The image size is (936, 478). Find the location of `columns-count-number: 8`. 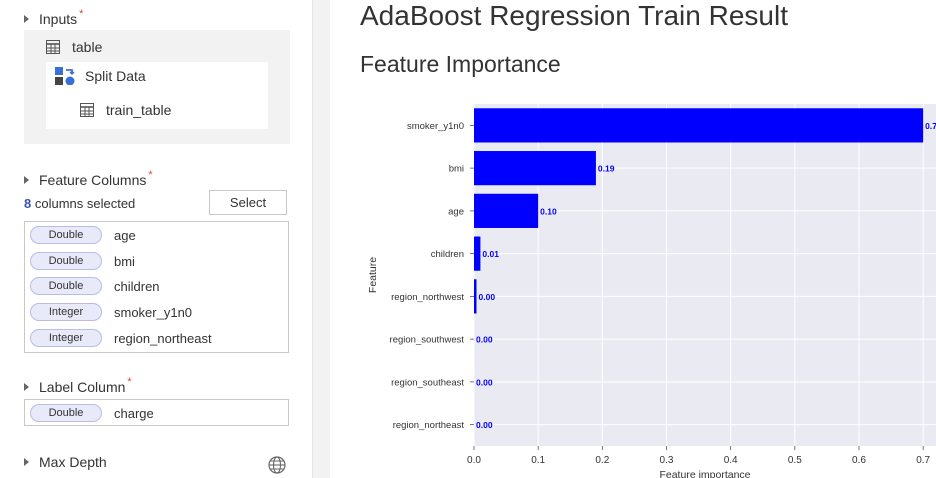

columns-count-number: 8 is located at coordinates (28, 203).